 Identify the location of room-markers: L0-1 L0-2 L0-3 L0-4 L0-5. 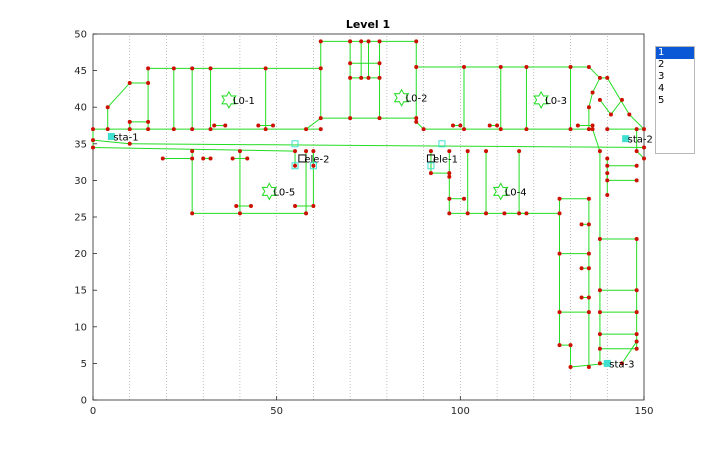
(394, 144).